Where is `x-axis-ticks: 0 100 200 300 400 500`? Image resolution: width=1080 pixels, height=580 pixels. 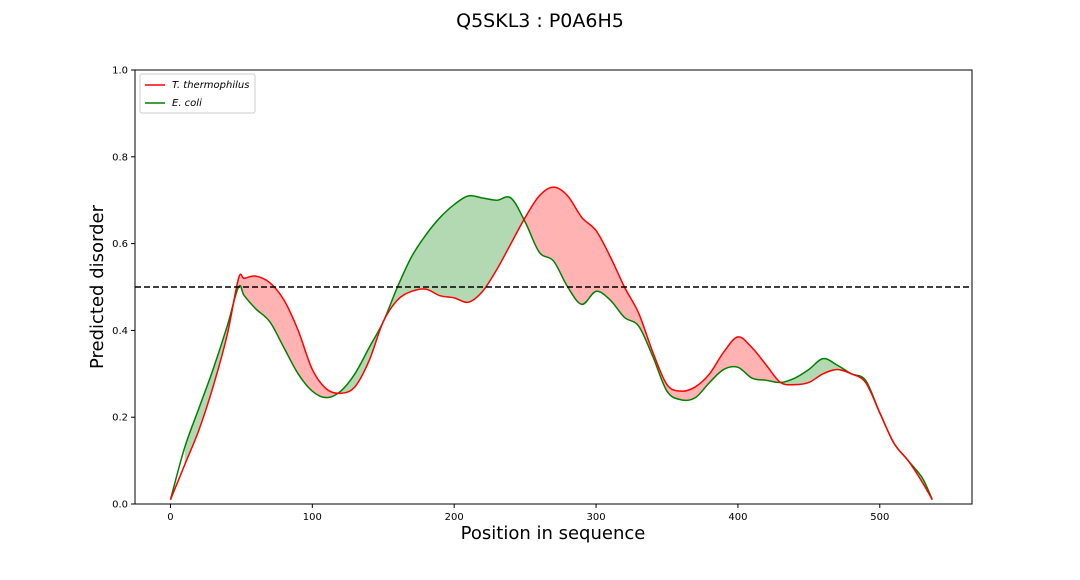 x-axis-ticks: 0 100 200 300 400 500 is located at coordinates (528, 513).